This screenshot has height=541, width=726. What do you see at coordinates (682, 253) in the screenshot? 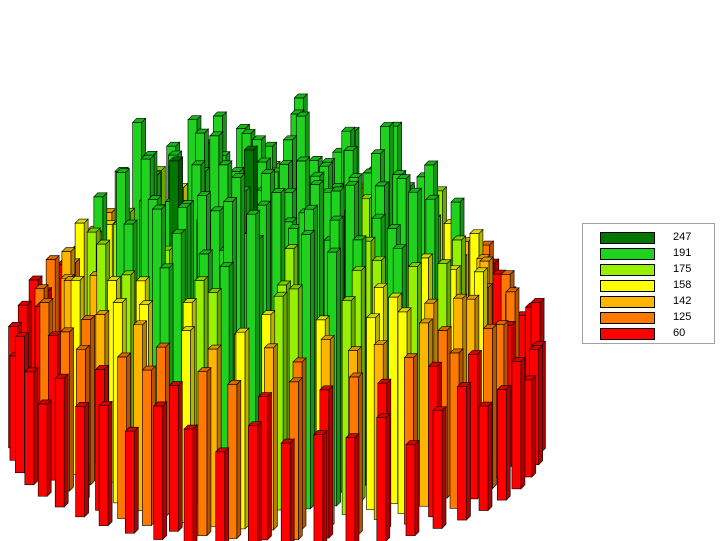
I see `legend-label-191: 191` at bounding box center [682, 253].